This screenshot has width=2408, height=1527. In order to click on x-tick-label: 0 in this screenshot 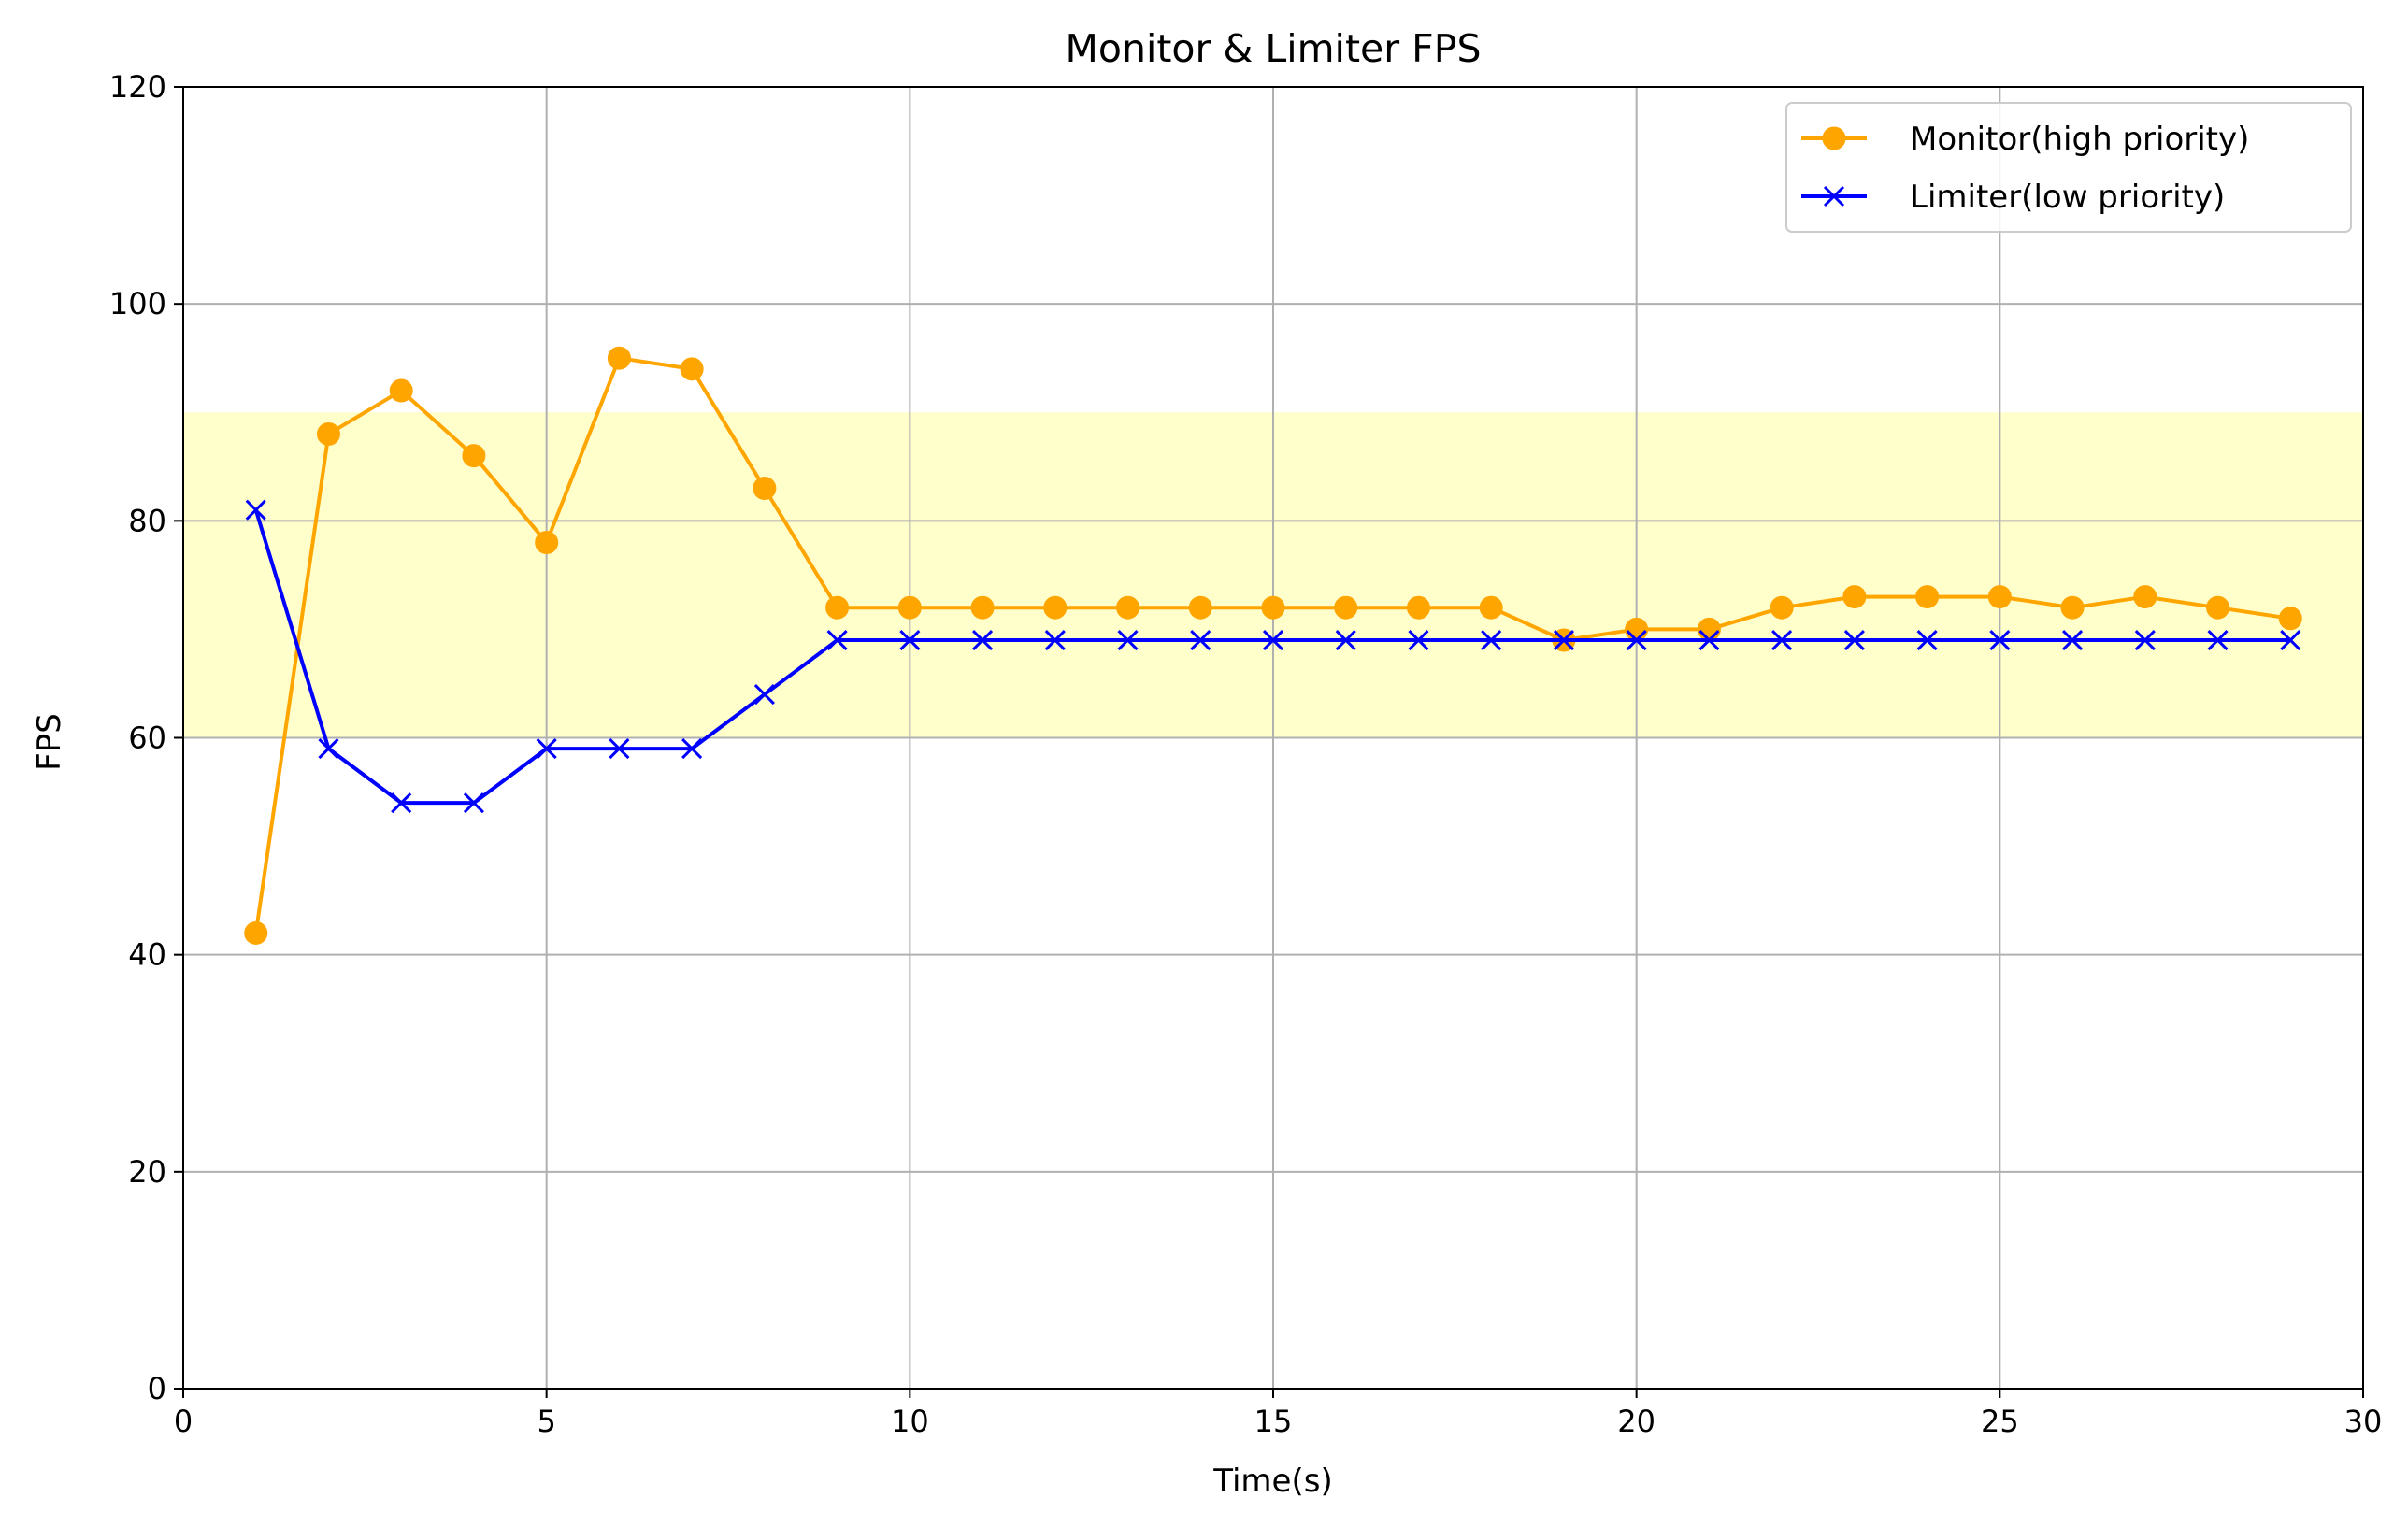, I will do `click(183, 1421)`.